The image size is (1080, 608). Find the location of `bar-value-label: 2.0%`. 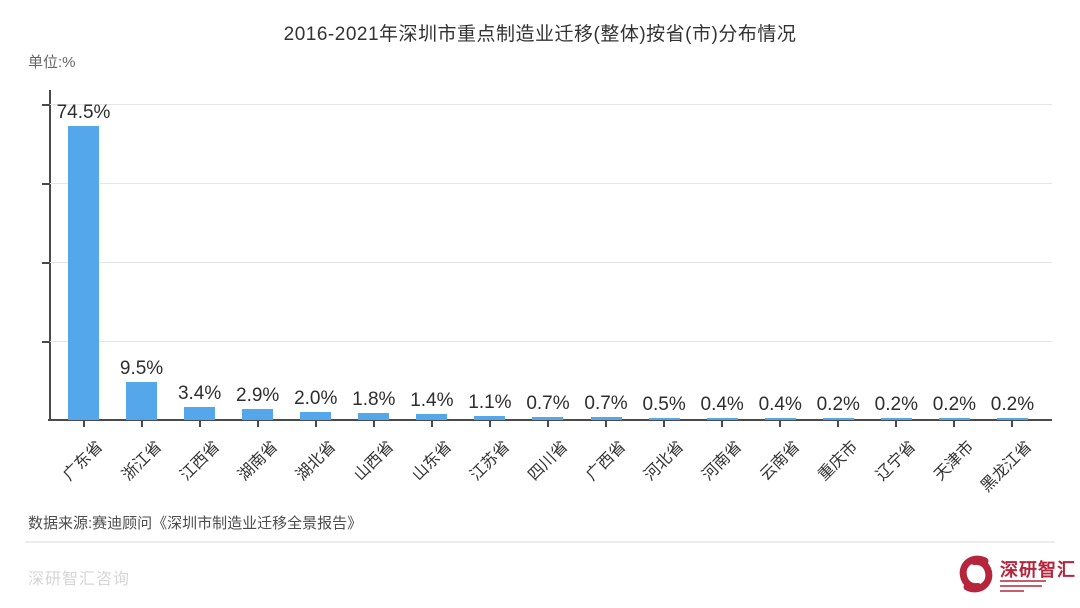

bar-value-label: 2.0% is located at coordinates (316, 398).